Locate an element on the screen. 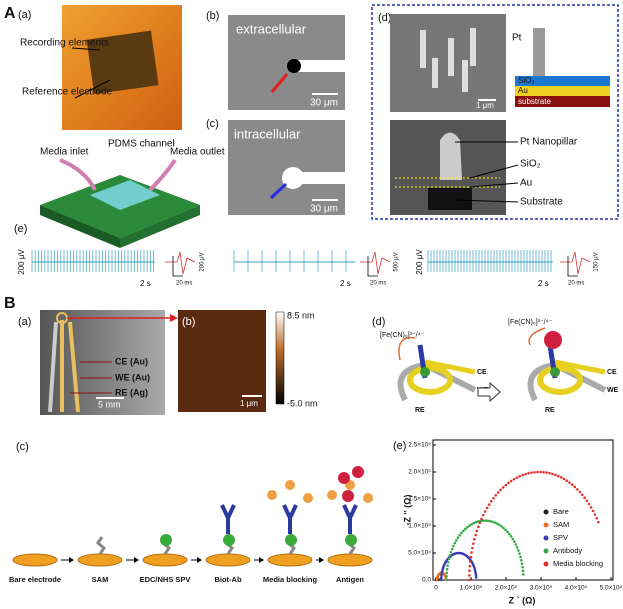 This screenshot has height=609, width=623. ion-label: [Fe(CN)₆]³⁻/⁴⁻ is located at coordinates (530, 322).